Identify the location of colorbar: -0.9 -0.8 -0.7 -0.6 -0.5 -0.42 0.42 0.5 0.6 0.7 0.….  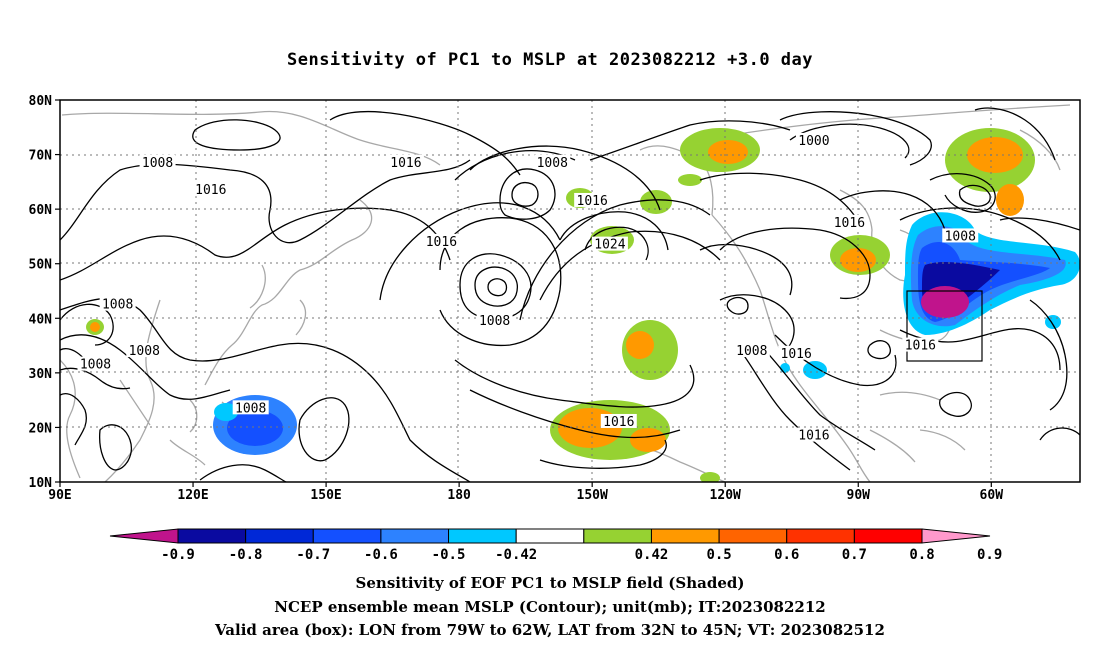
(555, 545).